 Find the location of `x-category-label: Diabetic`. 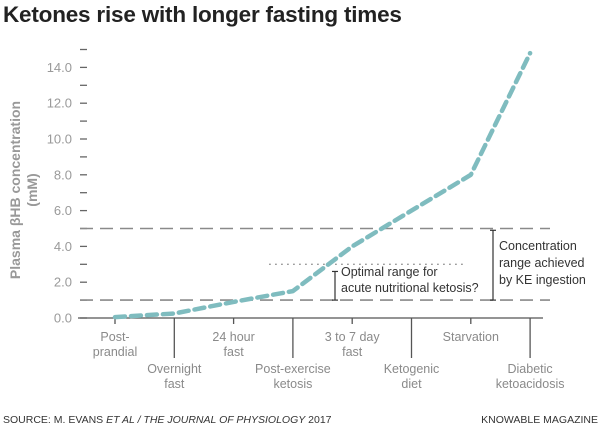

x-category-label: Diabetic is located at coordinates (530, 369).